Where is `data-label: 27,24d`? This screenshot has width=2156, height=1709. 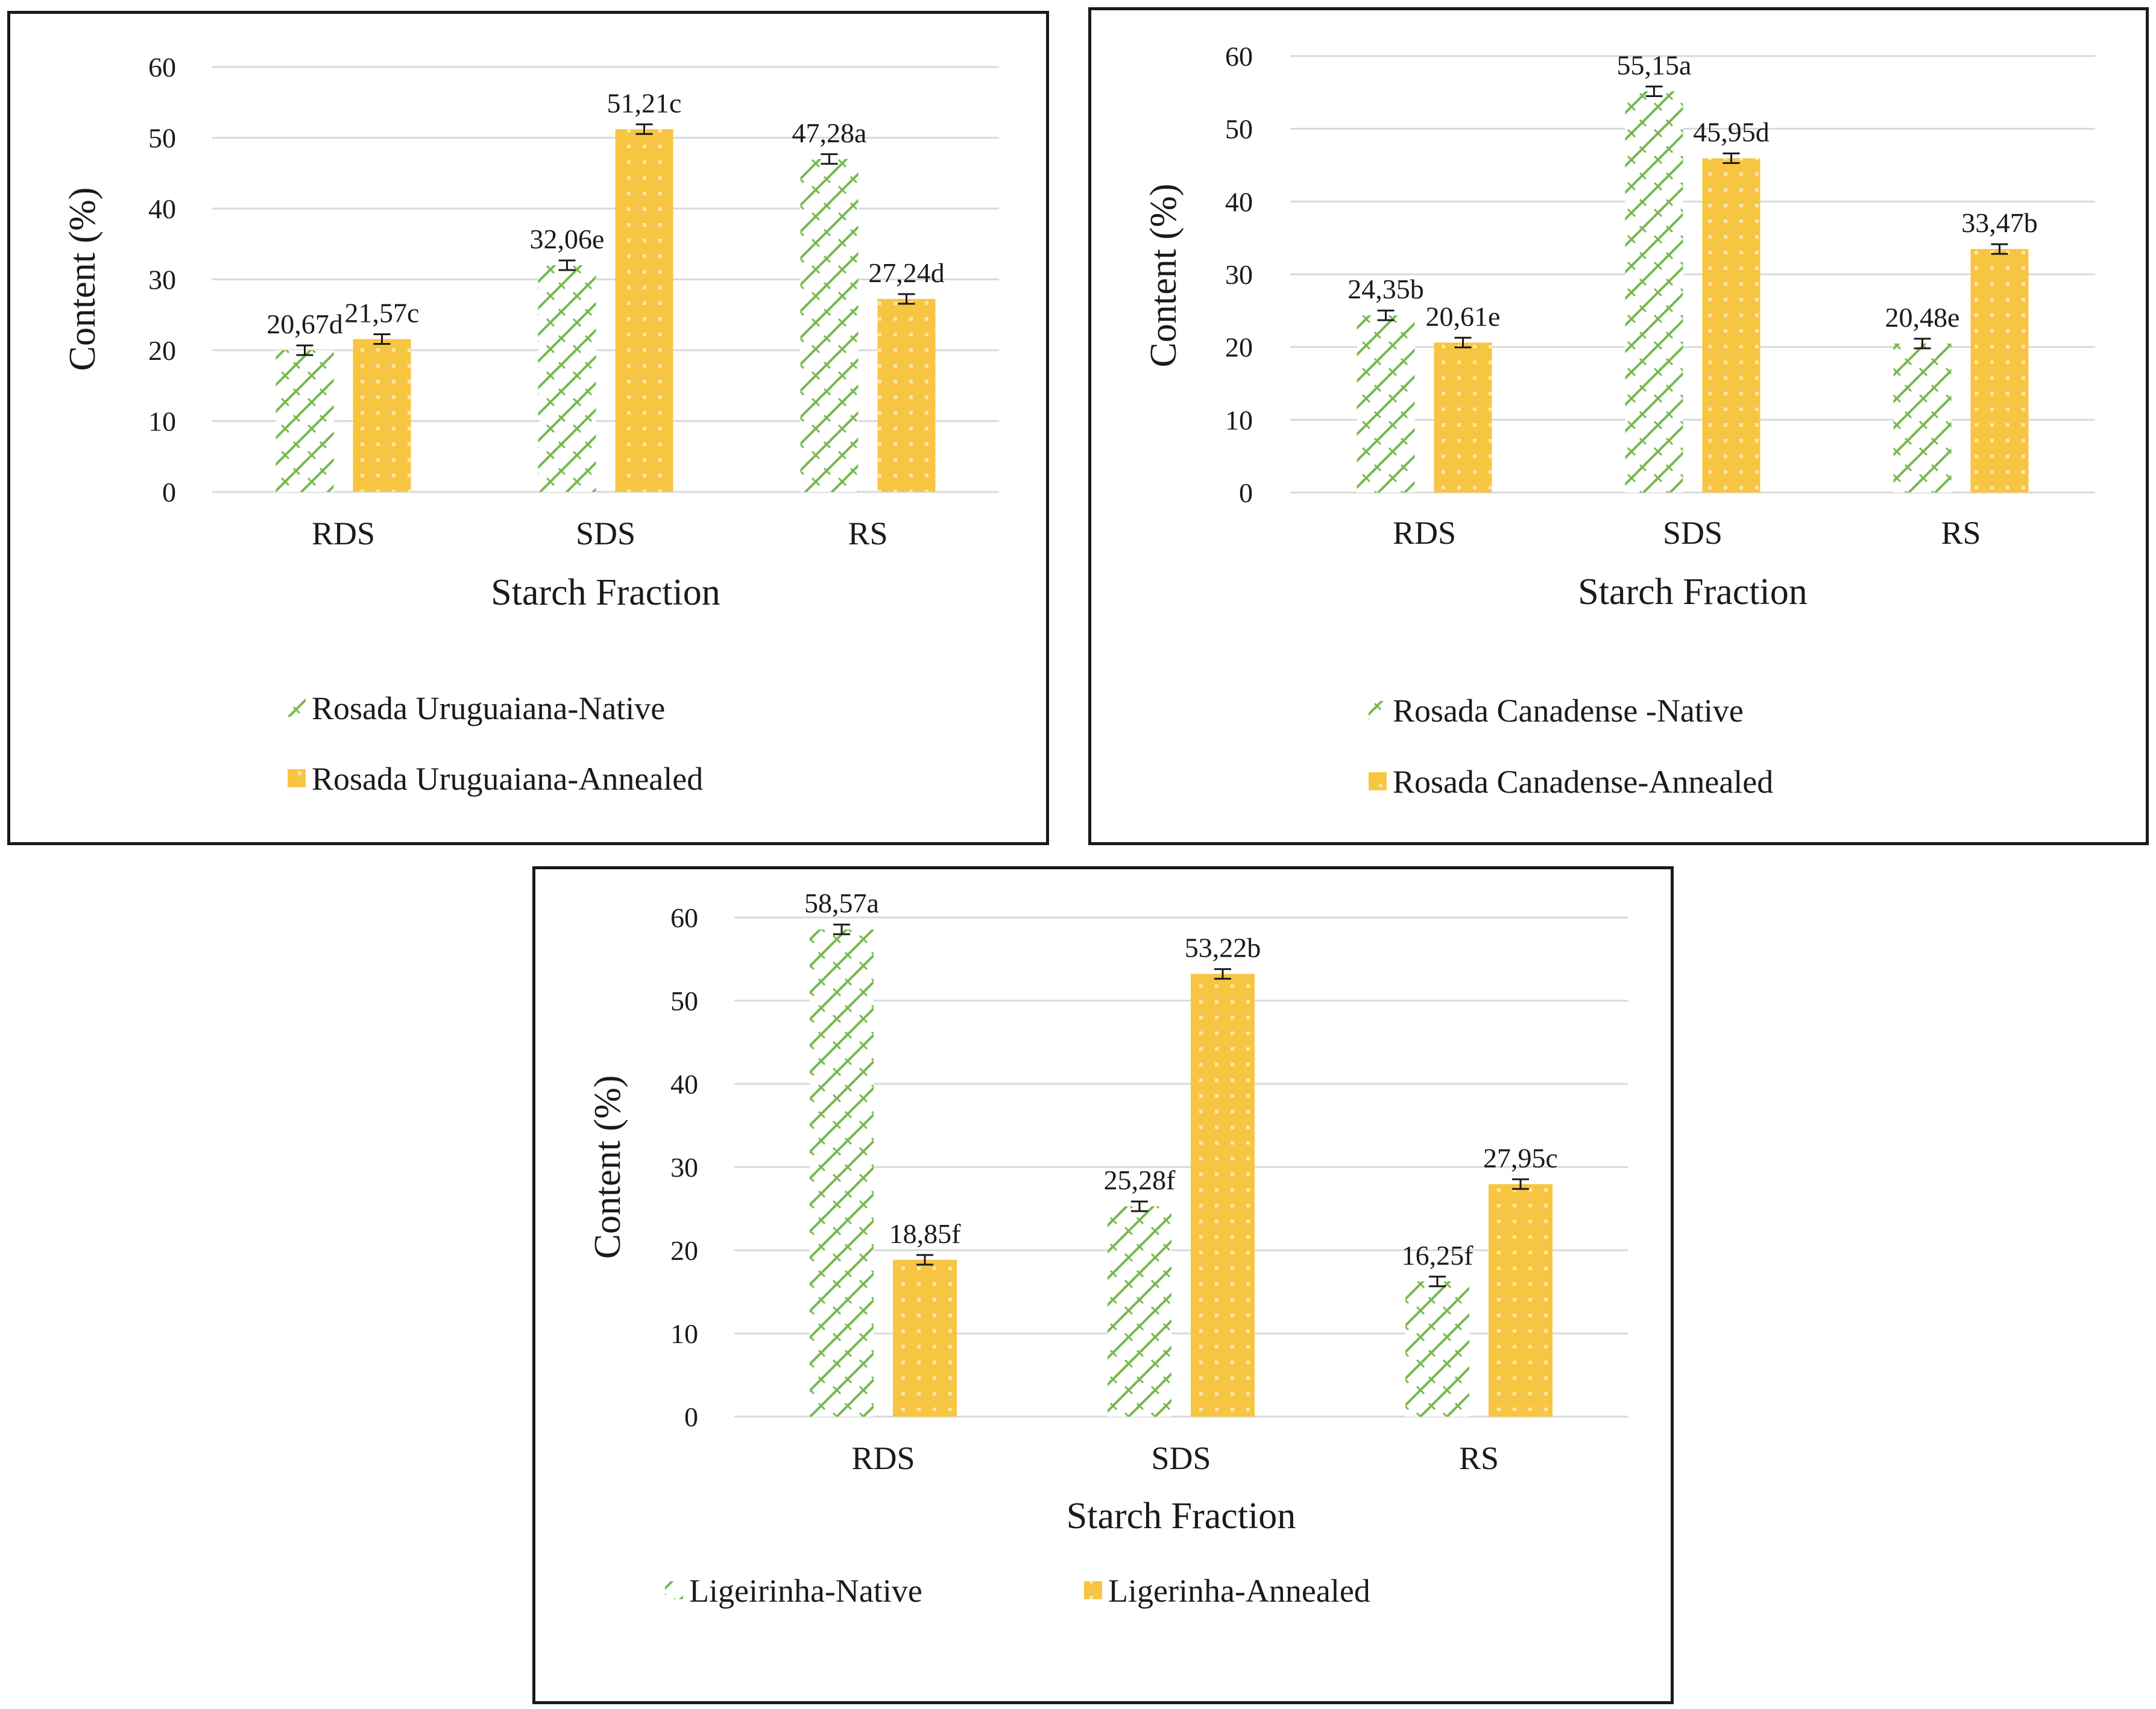
data-label: 27,24d is located at coordinates (906, 272).